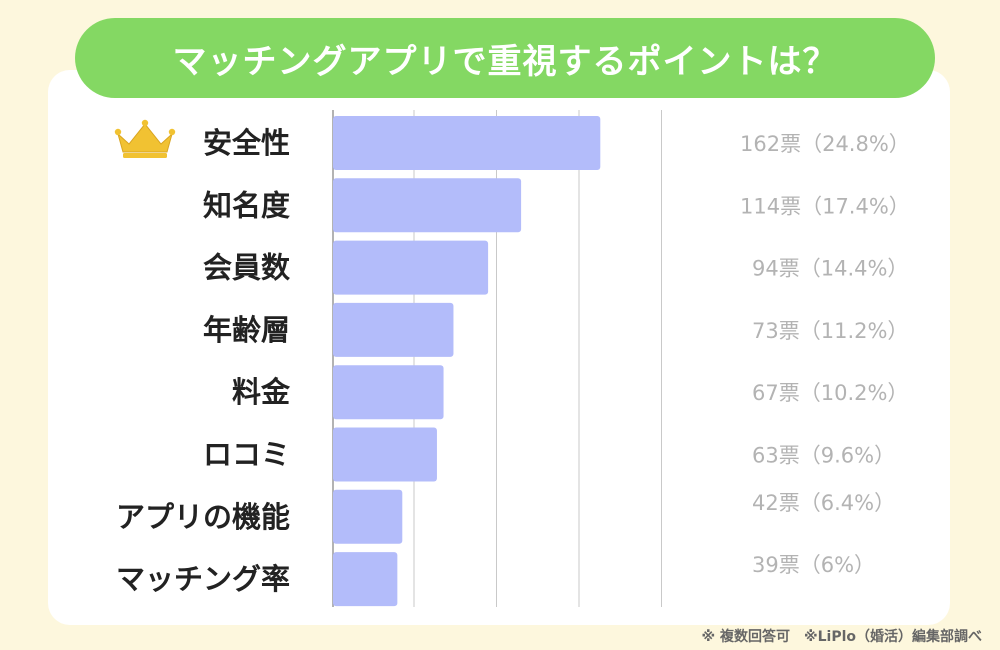 The height and width of the screenshot is (650, 1000). Describe the element at coordinates (145, 138) in the screenshot. I see `crown-icon` at that location.